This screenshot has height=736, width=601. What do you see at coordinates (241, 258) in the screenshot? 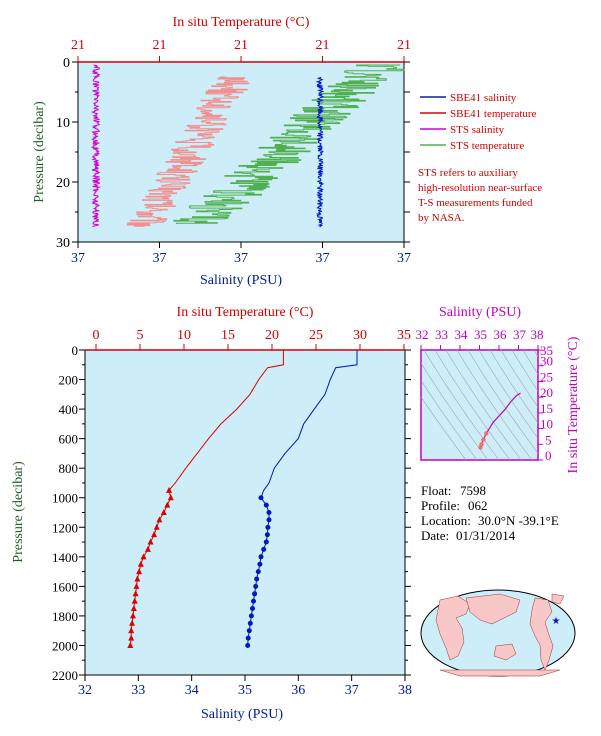
I see `top-tick-bottom-2: 37` at bounding box center [241, 258].